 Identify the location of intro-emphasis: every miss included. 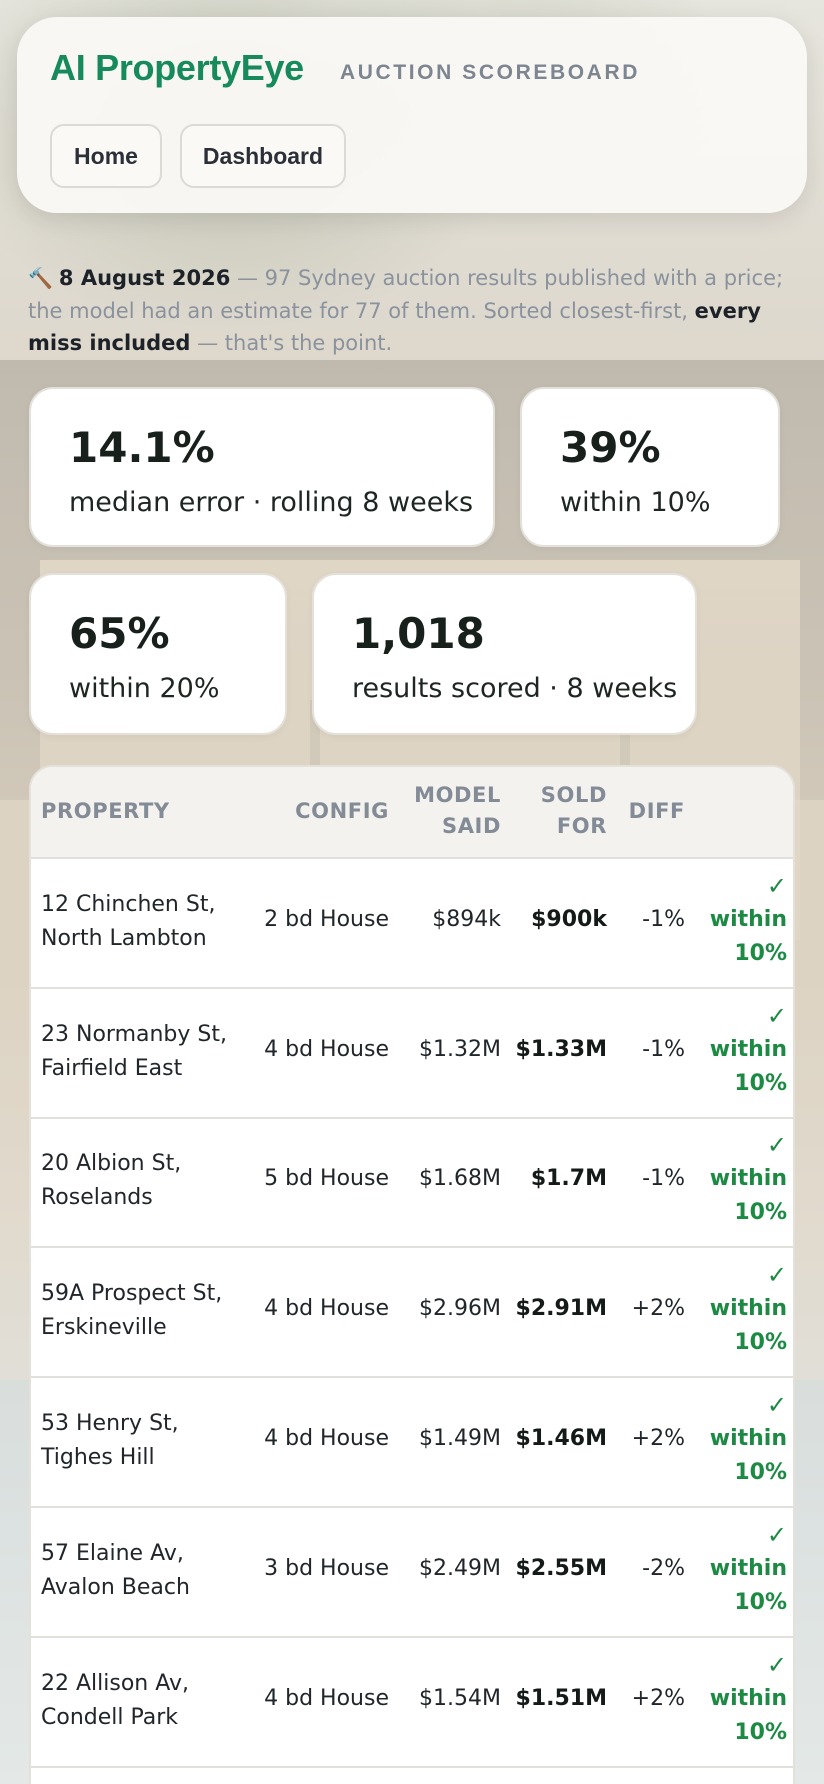
(394, 327).